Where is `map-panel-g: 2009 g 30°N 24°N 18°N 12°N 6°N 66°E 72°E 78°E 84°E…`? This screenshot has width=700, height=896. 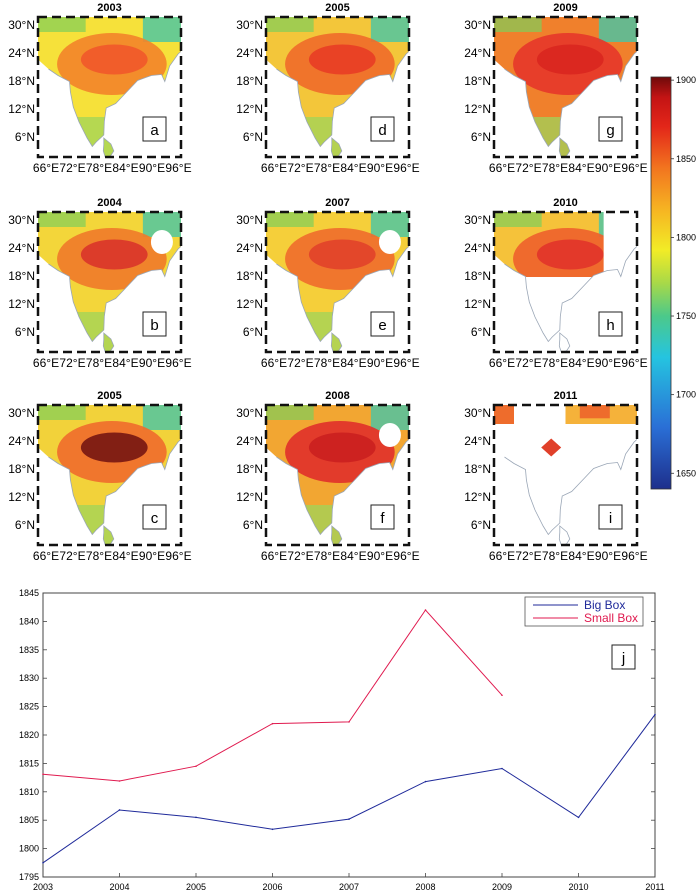
map-panel-g: 2009 g 30°N 24°N 18°N 12°N 6°N 66°E 72°E 78°E 84°E… is located at coordinates (555, 88).